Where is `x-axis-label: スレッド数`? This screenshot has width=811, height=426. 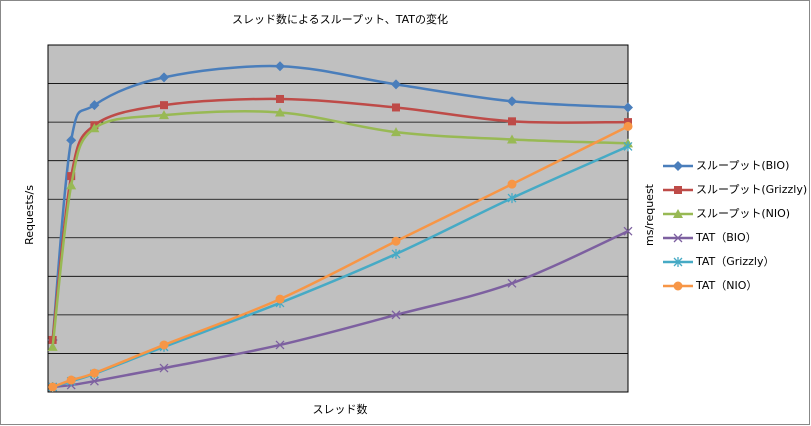
x-axis-label: スレッド数 is located at coordinates (340, 409).